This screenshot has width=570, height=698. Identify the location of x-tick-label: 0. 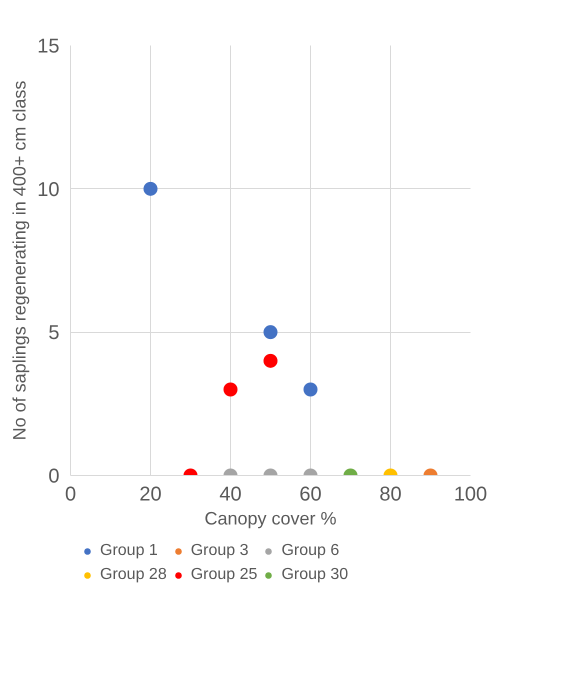
(70, 495).